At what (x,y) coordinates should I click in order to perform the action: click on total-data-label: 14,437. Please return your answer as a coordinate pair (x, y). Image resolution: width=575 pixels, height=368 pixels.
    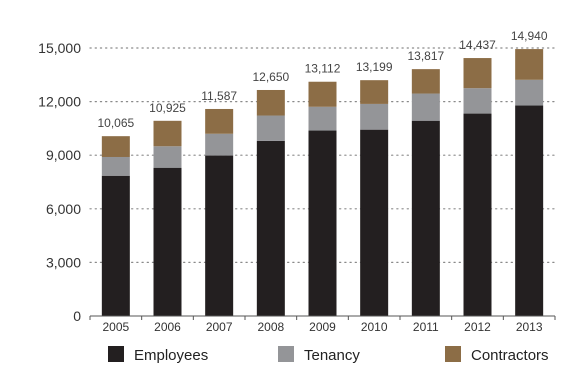
    Looking at the image, I should click on (477, 45).